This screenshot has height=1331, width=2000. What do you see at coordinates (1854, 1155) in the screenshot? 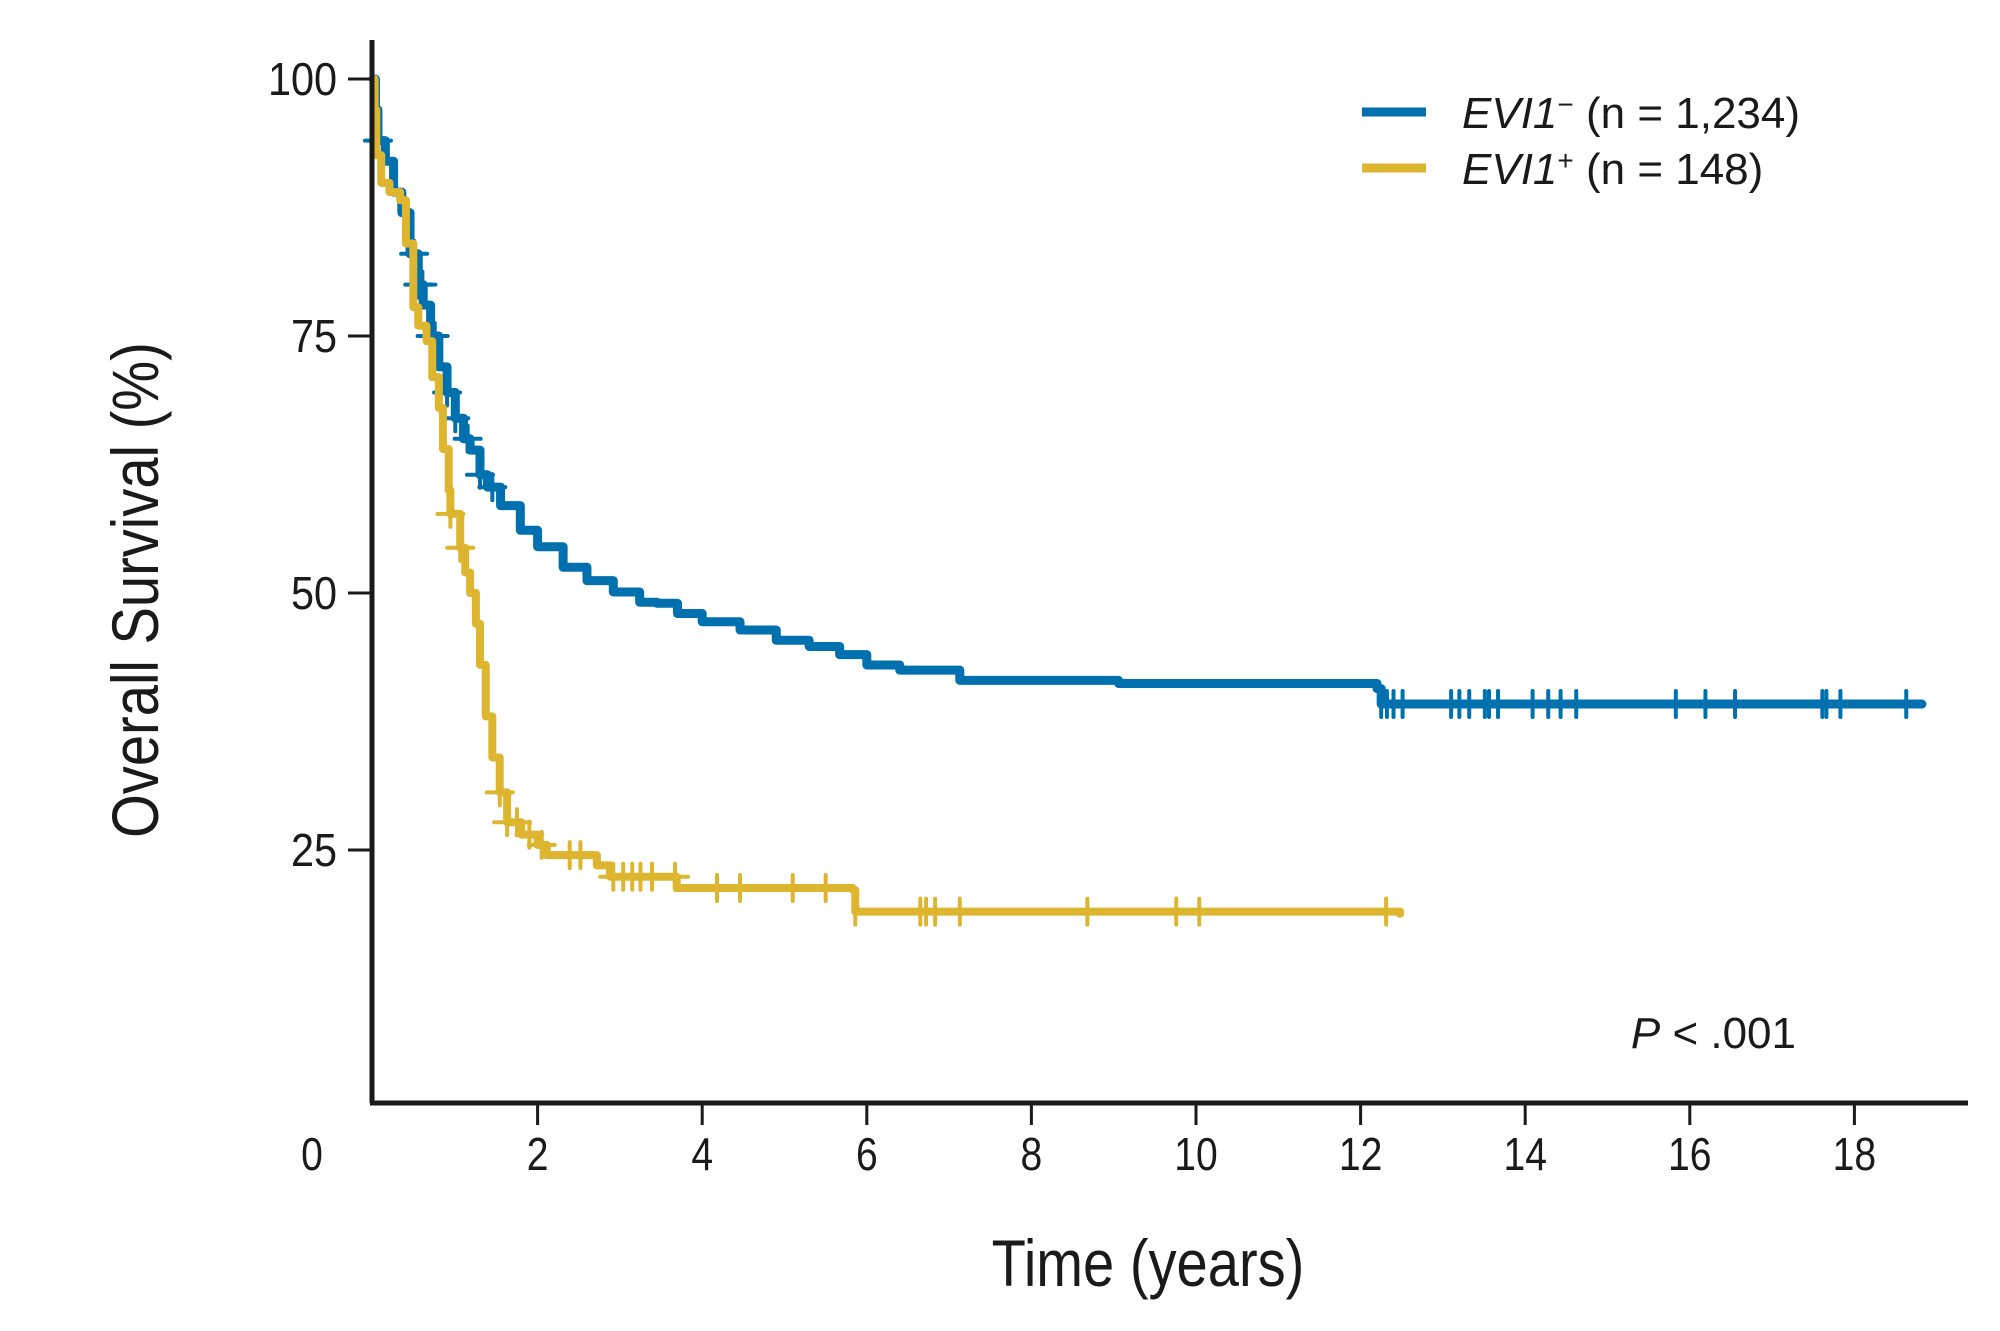
I see `x-tick-label: 18` at bounding box center [1854, 1155].